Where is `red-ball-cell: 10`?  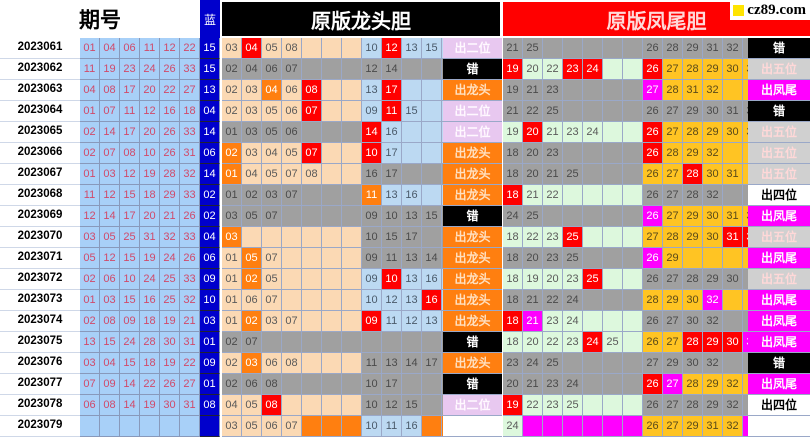
red-ball-cell: 10 is located at coordinates (150, 153).